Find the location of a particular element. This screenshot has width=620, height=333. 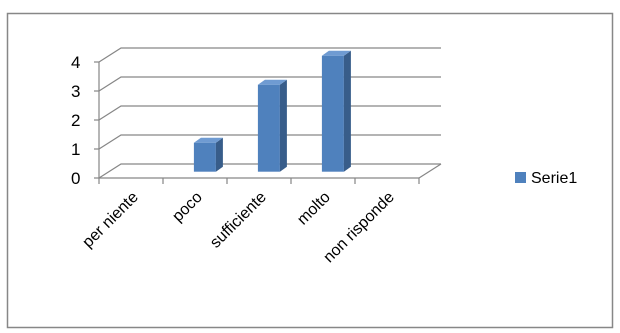

bar-poco is located at coordinates (208, 154).